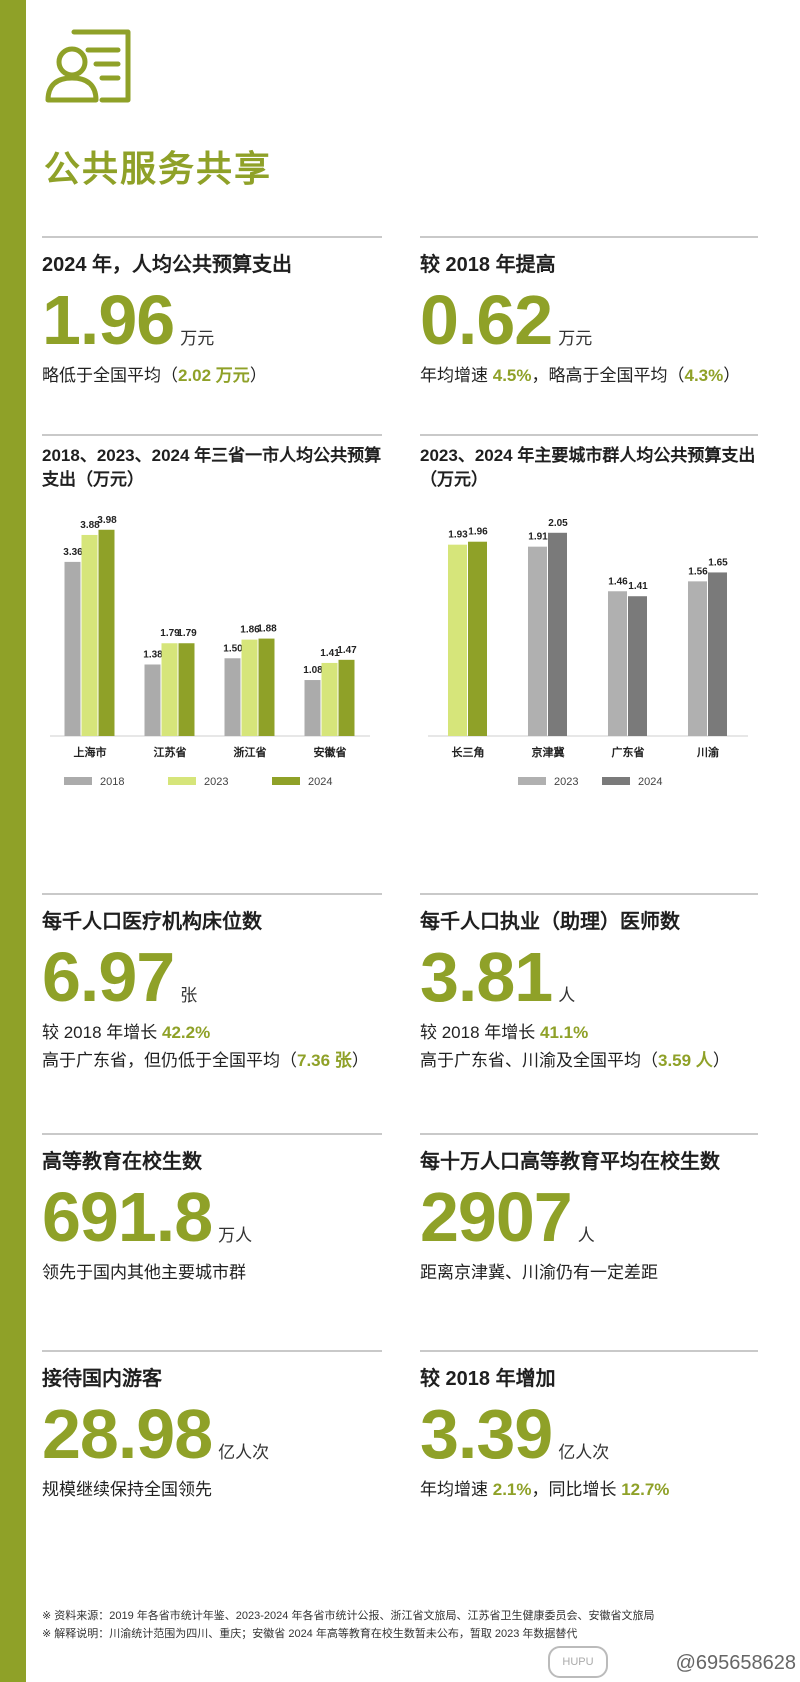 This screenshot has width=800, height=1682. I want to click on chart-block-city-clusters: 2023、2024 年主要城市群人均公共预算支出（万元）, so click(589, 463).